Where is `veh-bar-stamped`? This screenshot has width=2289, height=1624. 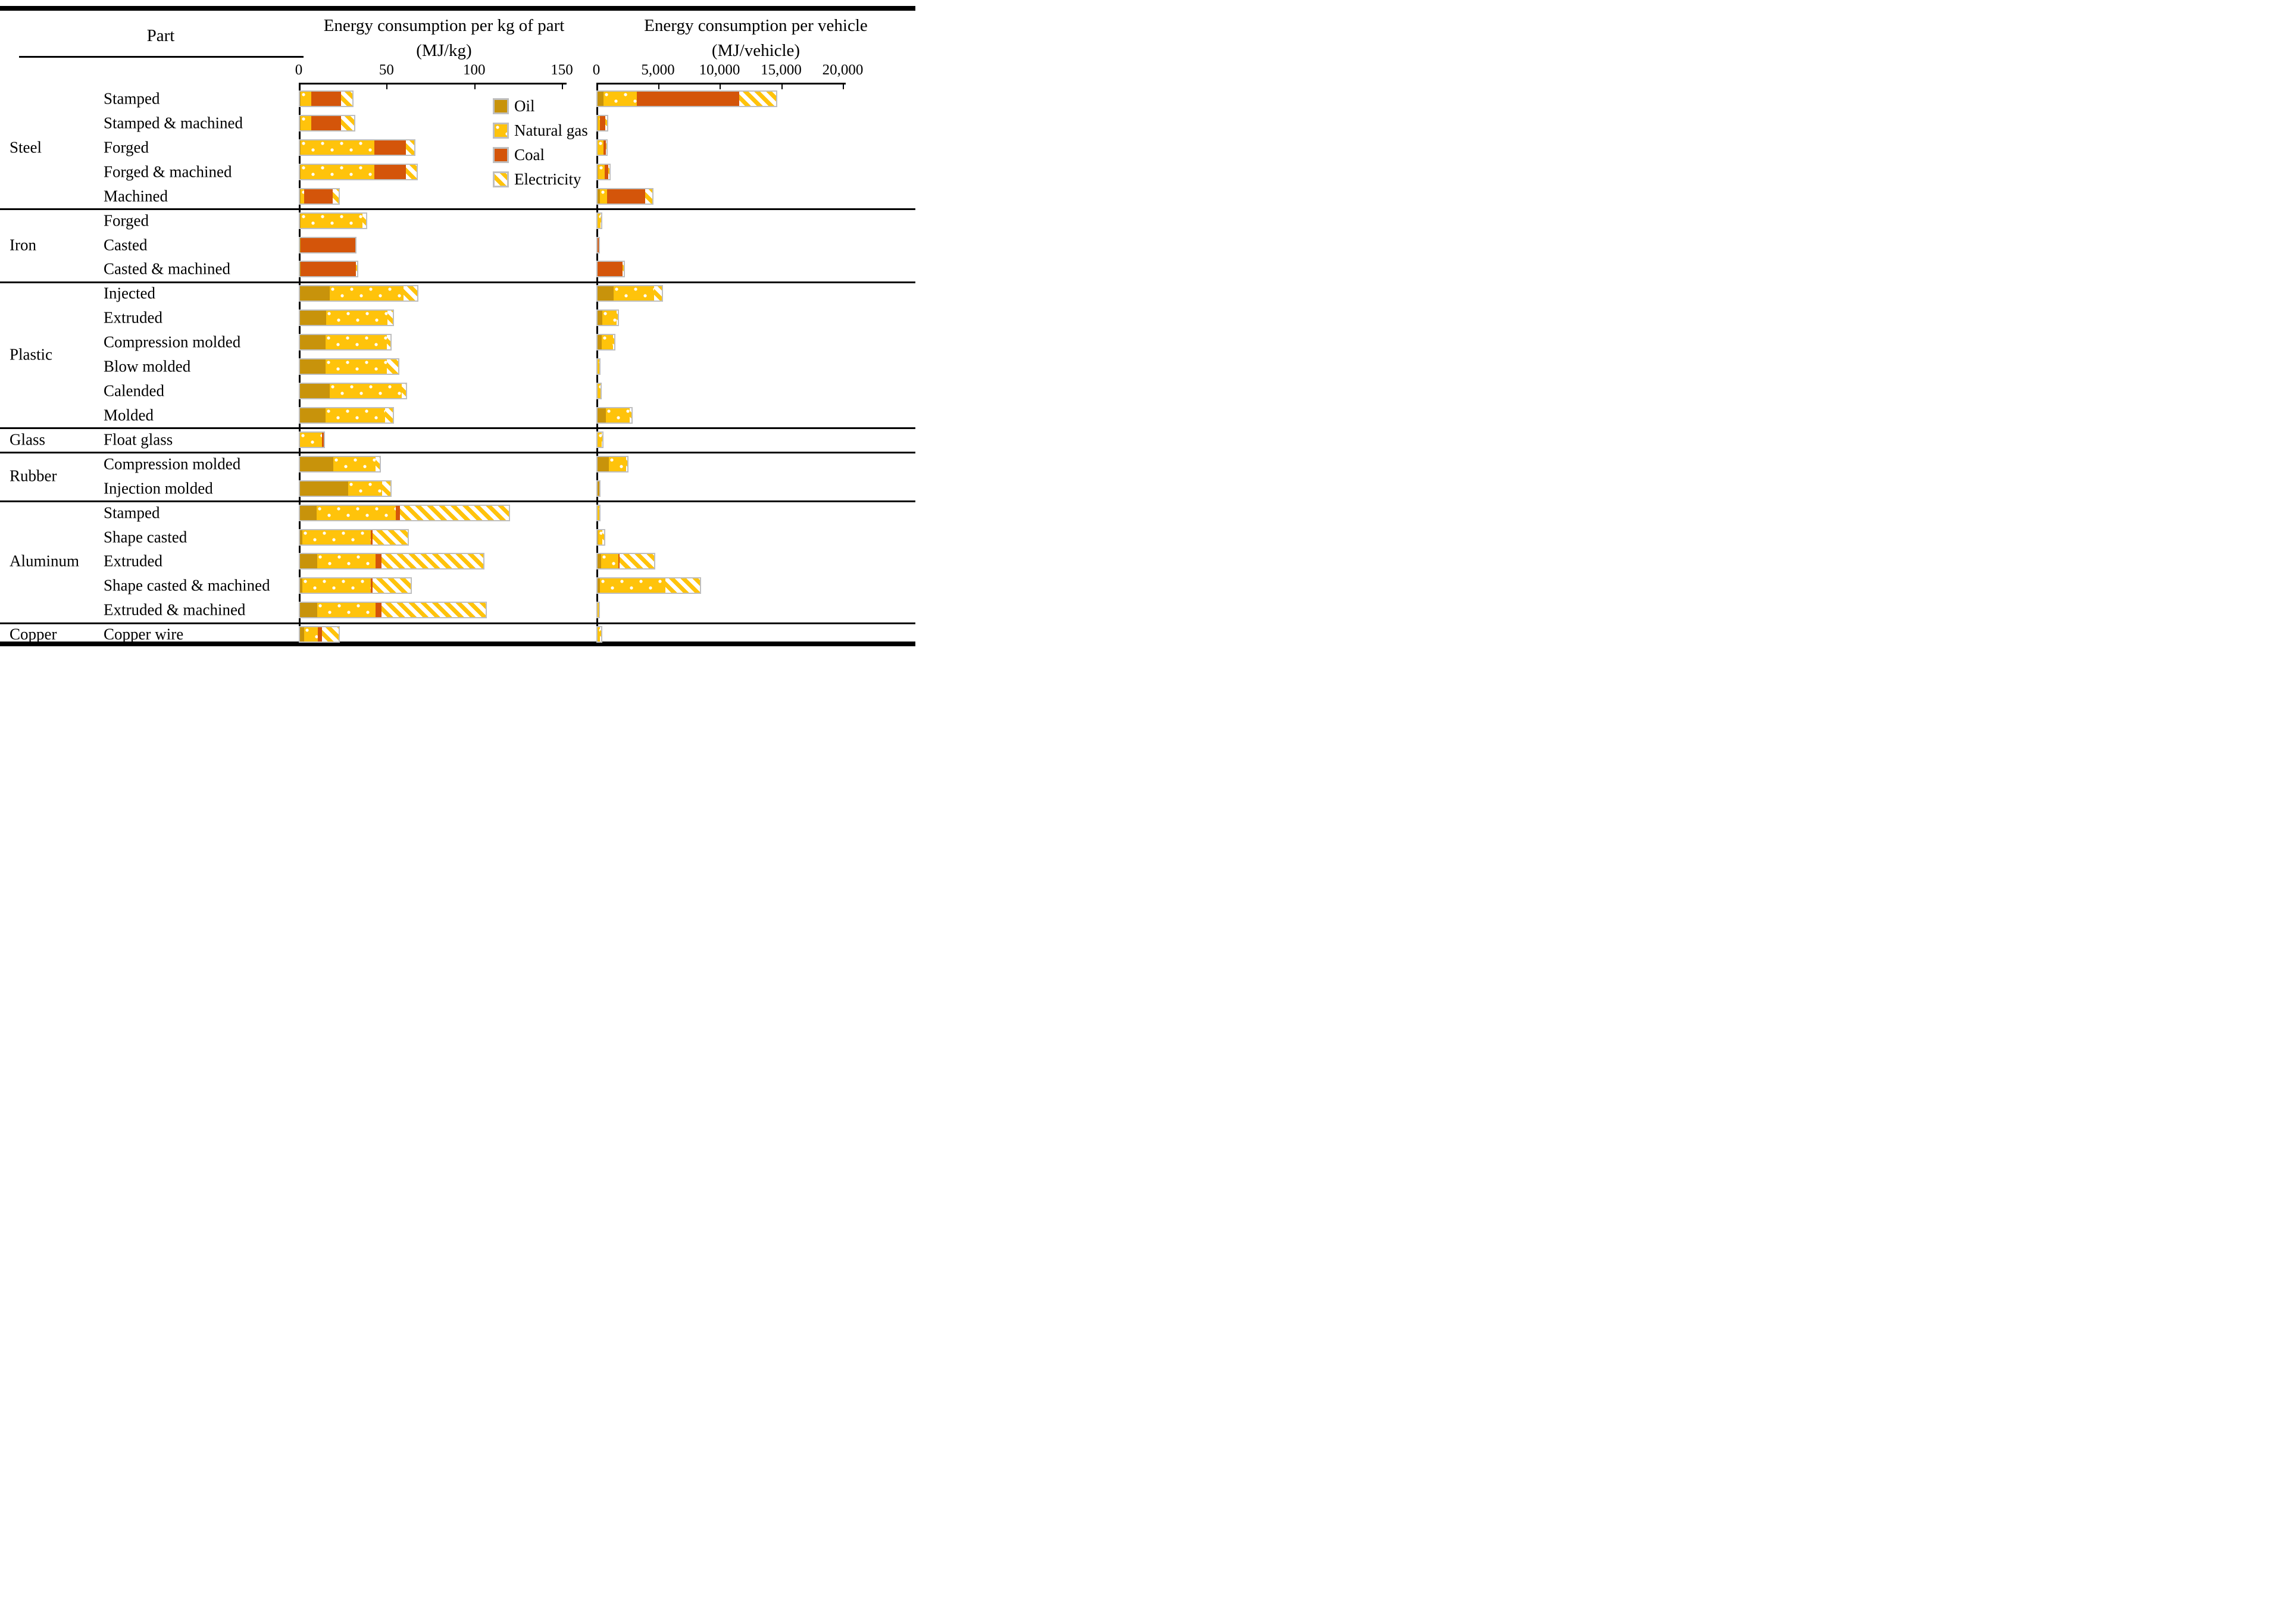 veh-bar-stamped is located at coordinates (687, 98).